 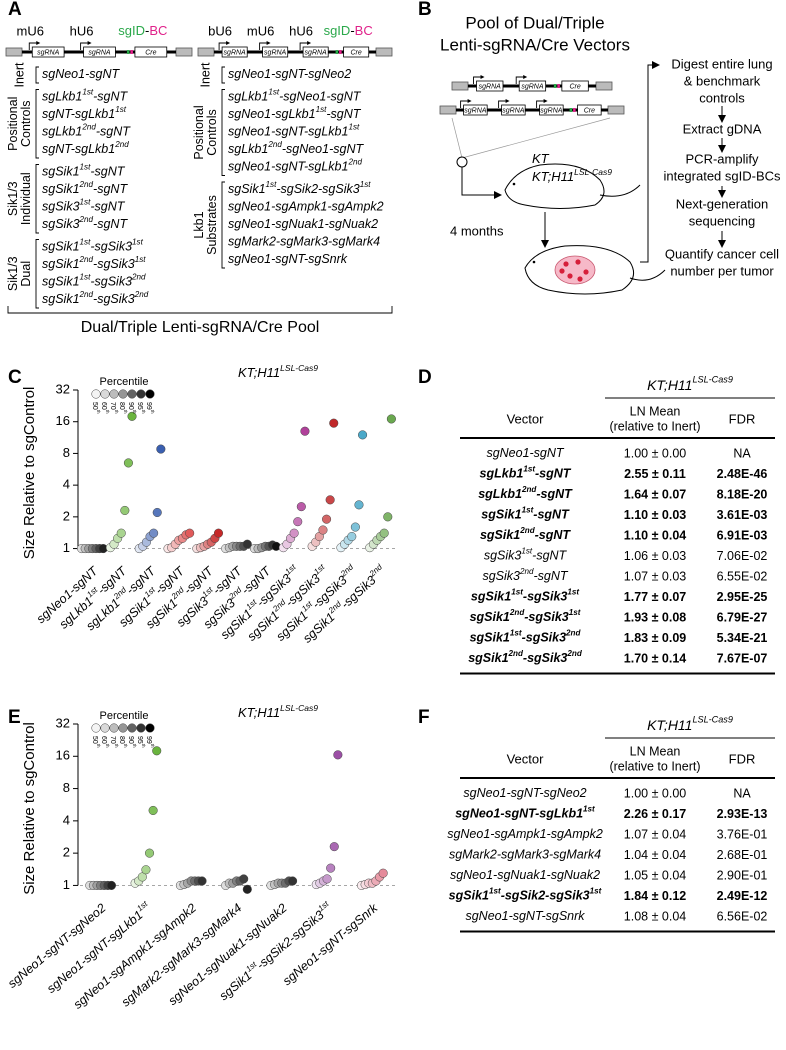 I want to click on barcode-part: BC, so click(x=158, y=30).